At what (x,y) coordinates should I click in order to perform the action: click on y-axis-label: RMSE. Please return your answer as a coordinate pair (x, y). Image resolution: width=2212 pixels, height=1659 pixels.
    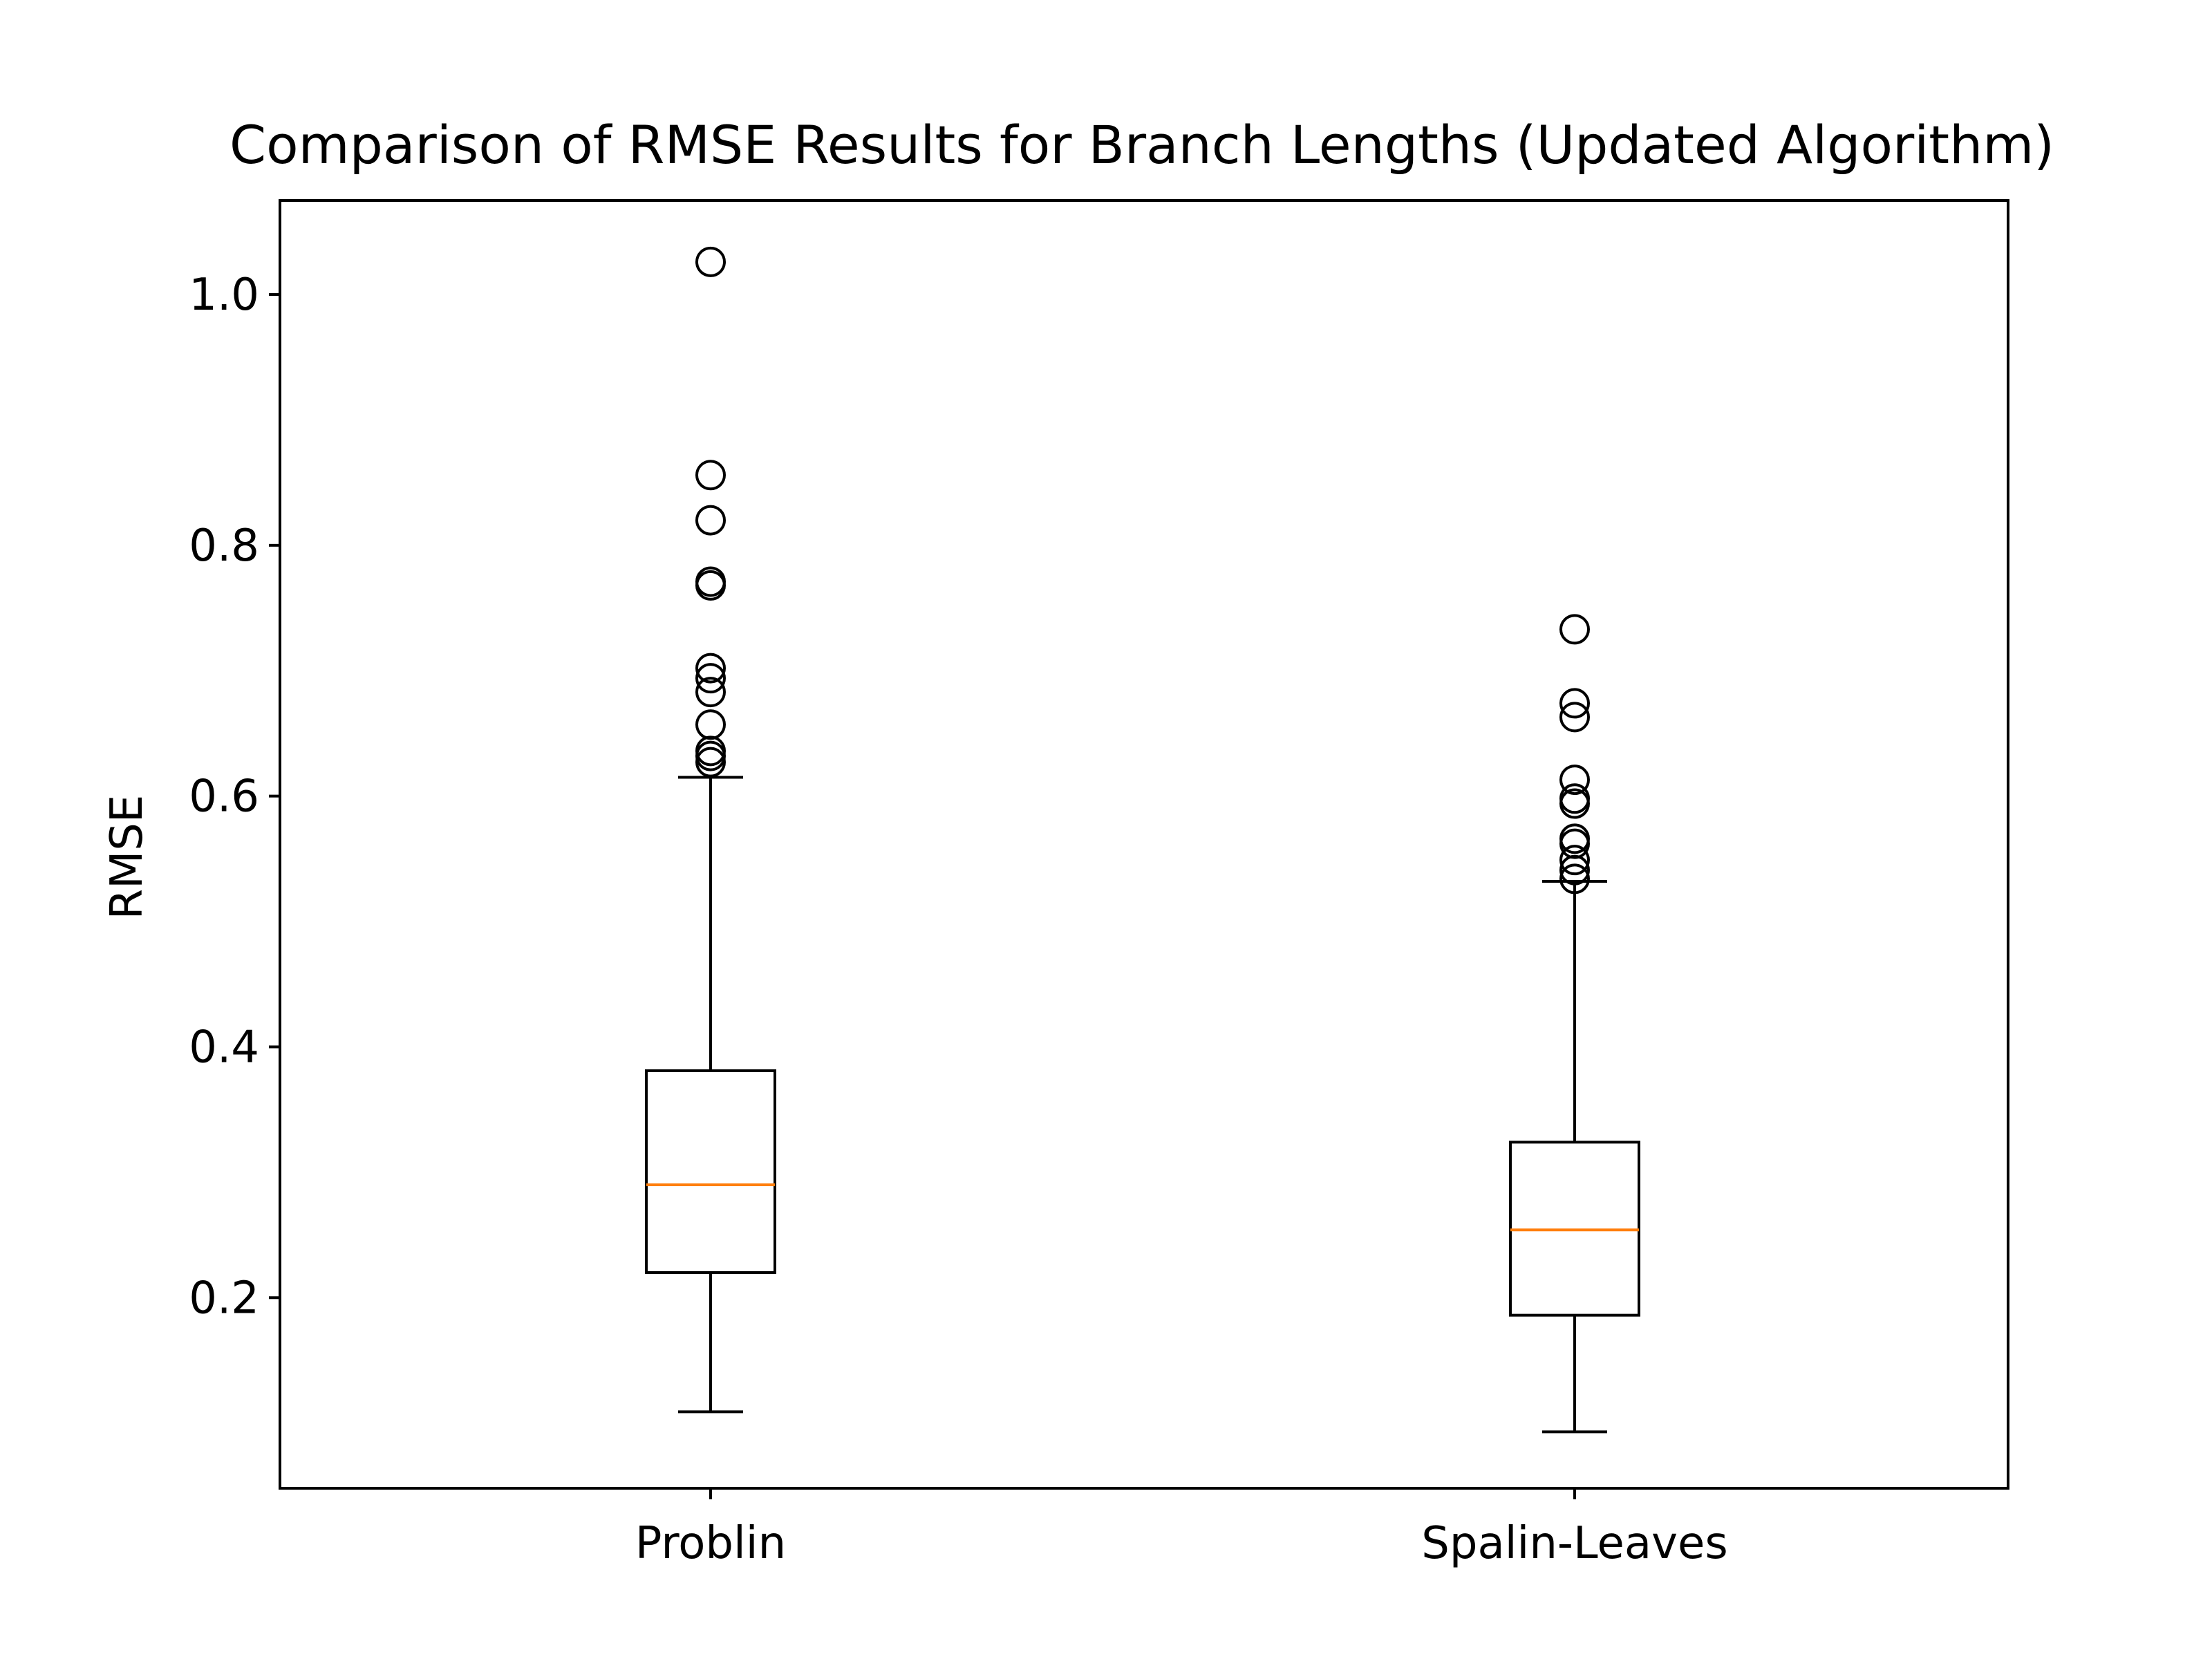
    Looking at the image, I should click on (128, 857).